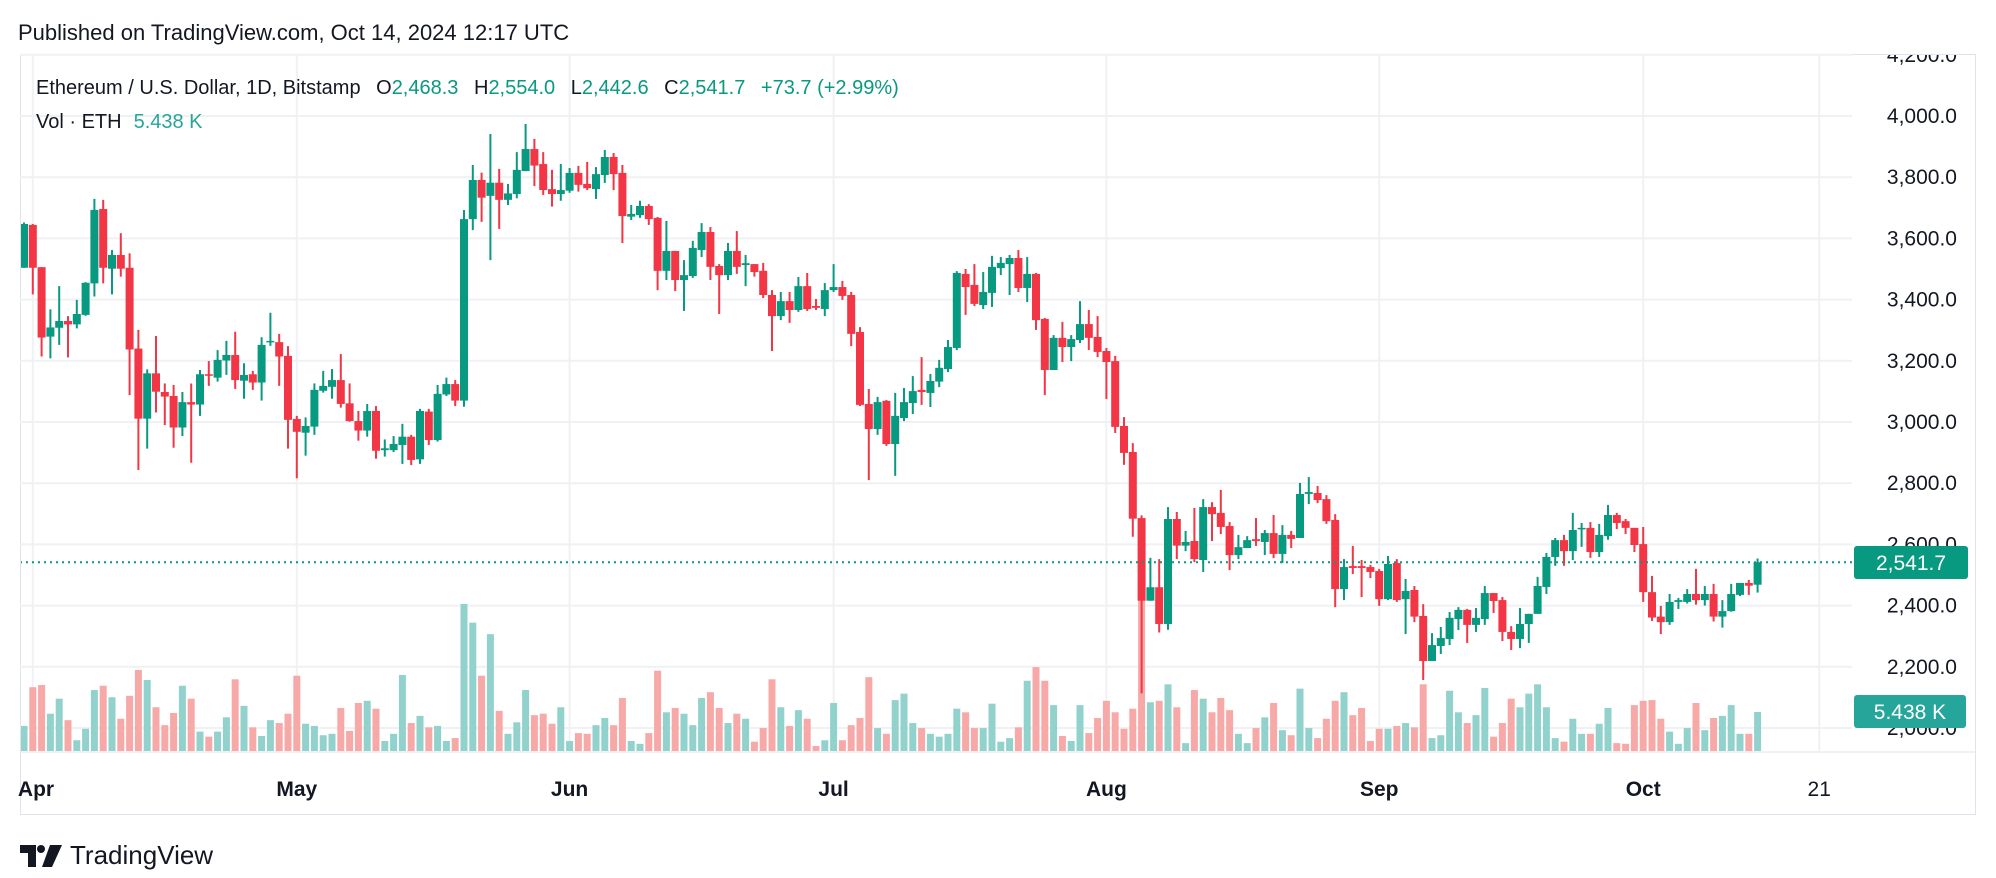  Describe the element at coordinates (1922, 483) in the screenshot. I see `price-tick-label: 2,800.0` at that location.